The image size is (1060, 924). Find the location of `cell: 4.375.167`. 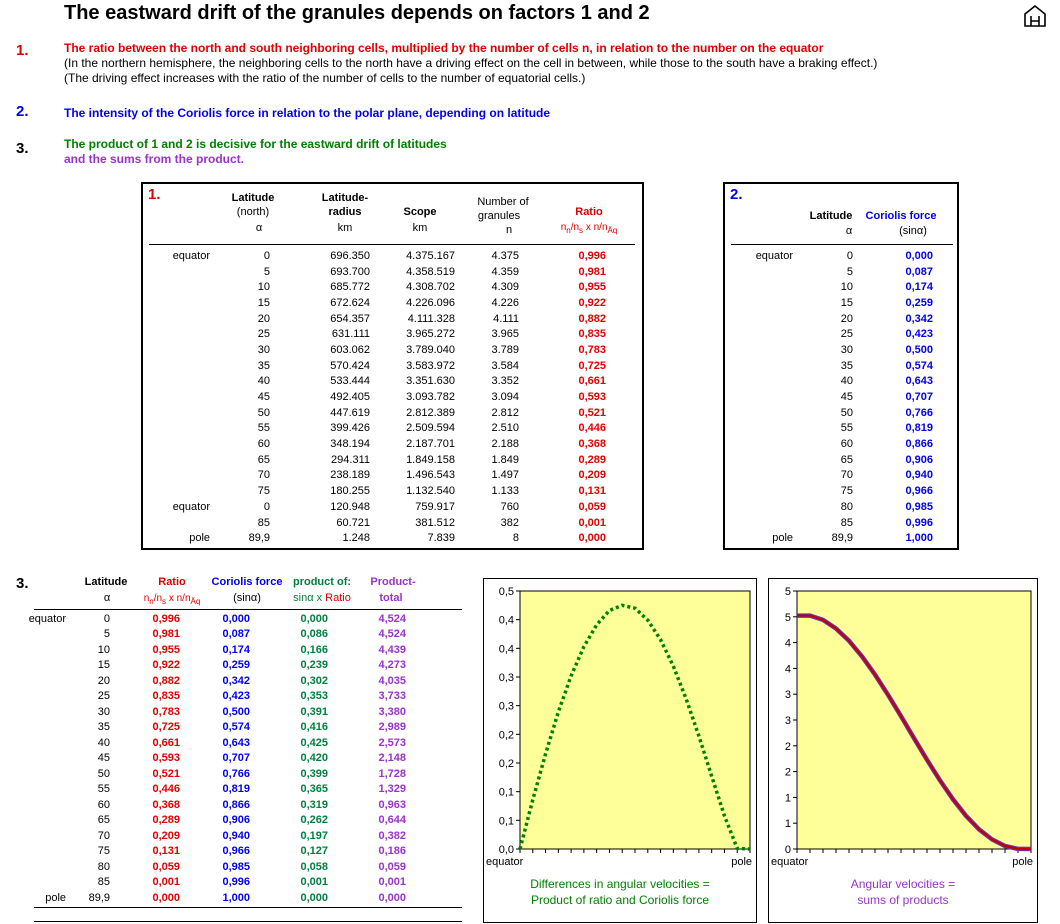

cell: 4.375.167 is located at coordinates (430, 255).